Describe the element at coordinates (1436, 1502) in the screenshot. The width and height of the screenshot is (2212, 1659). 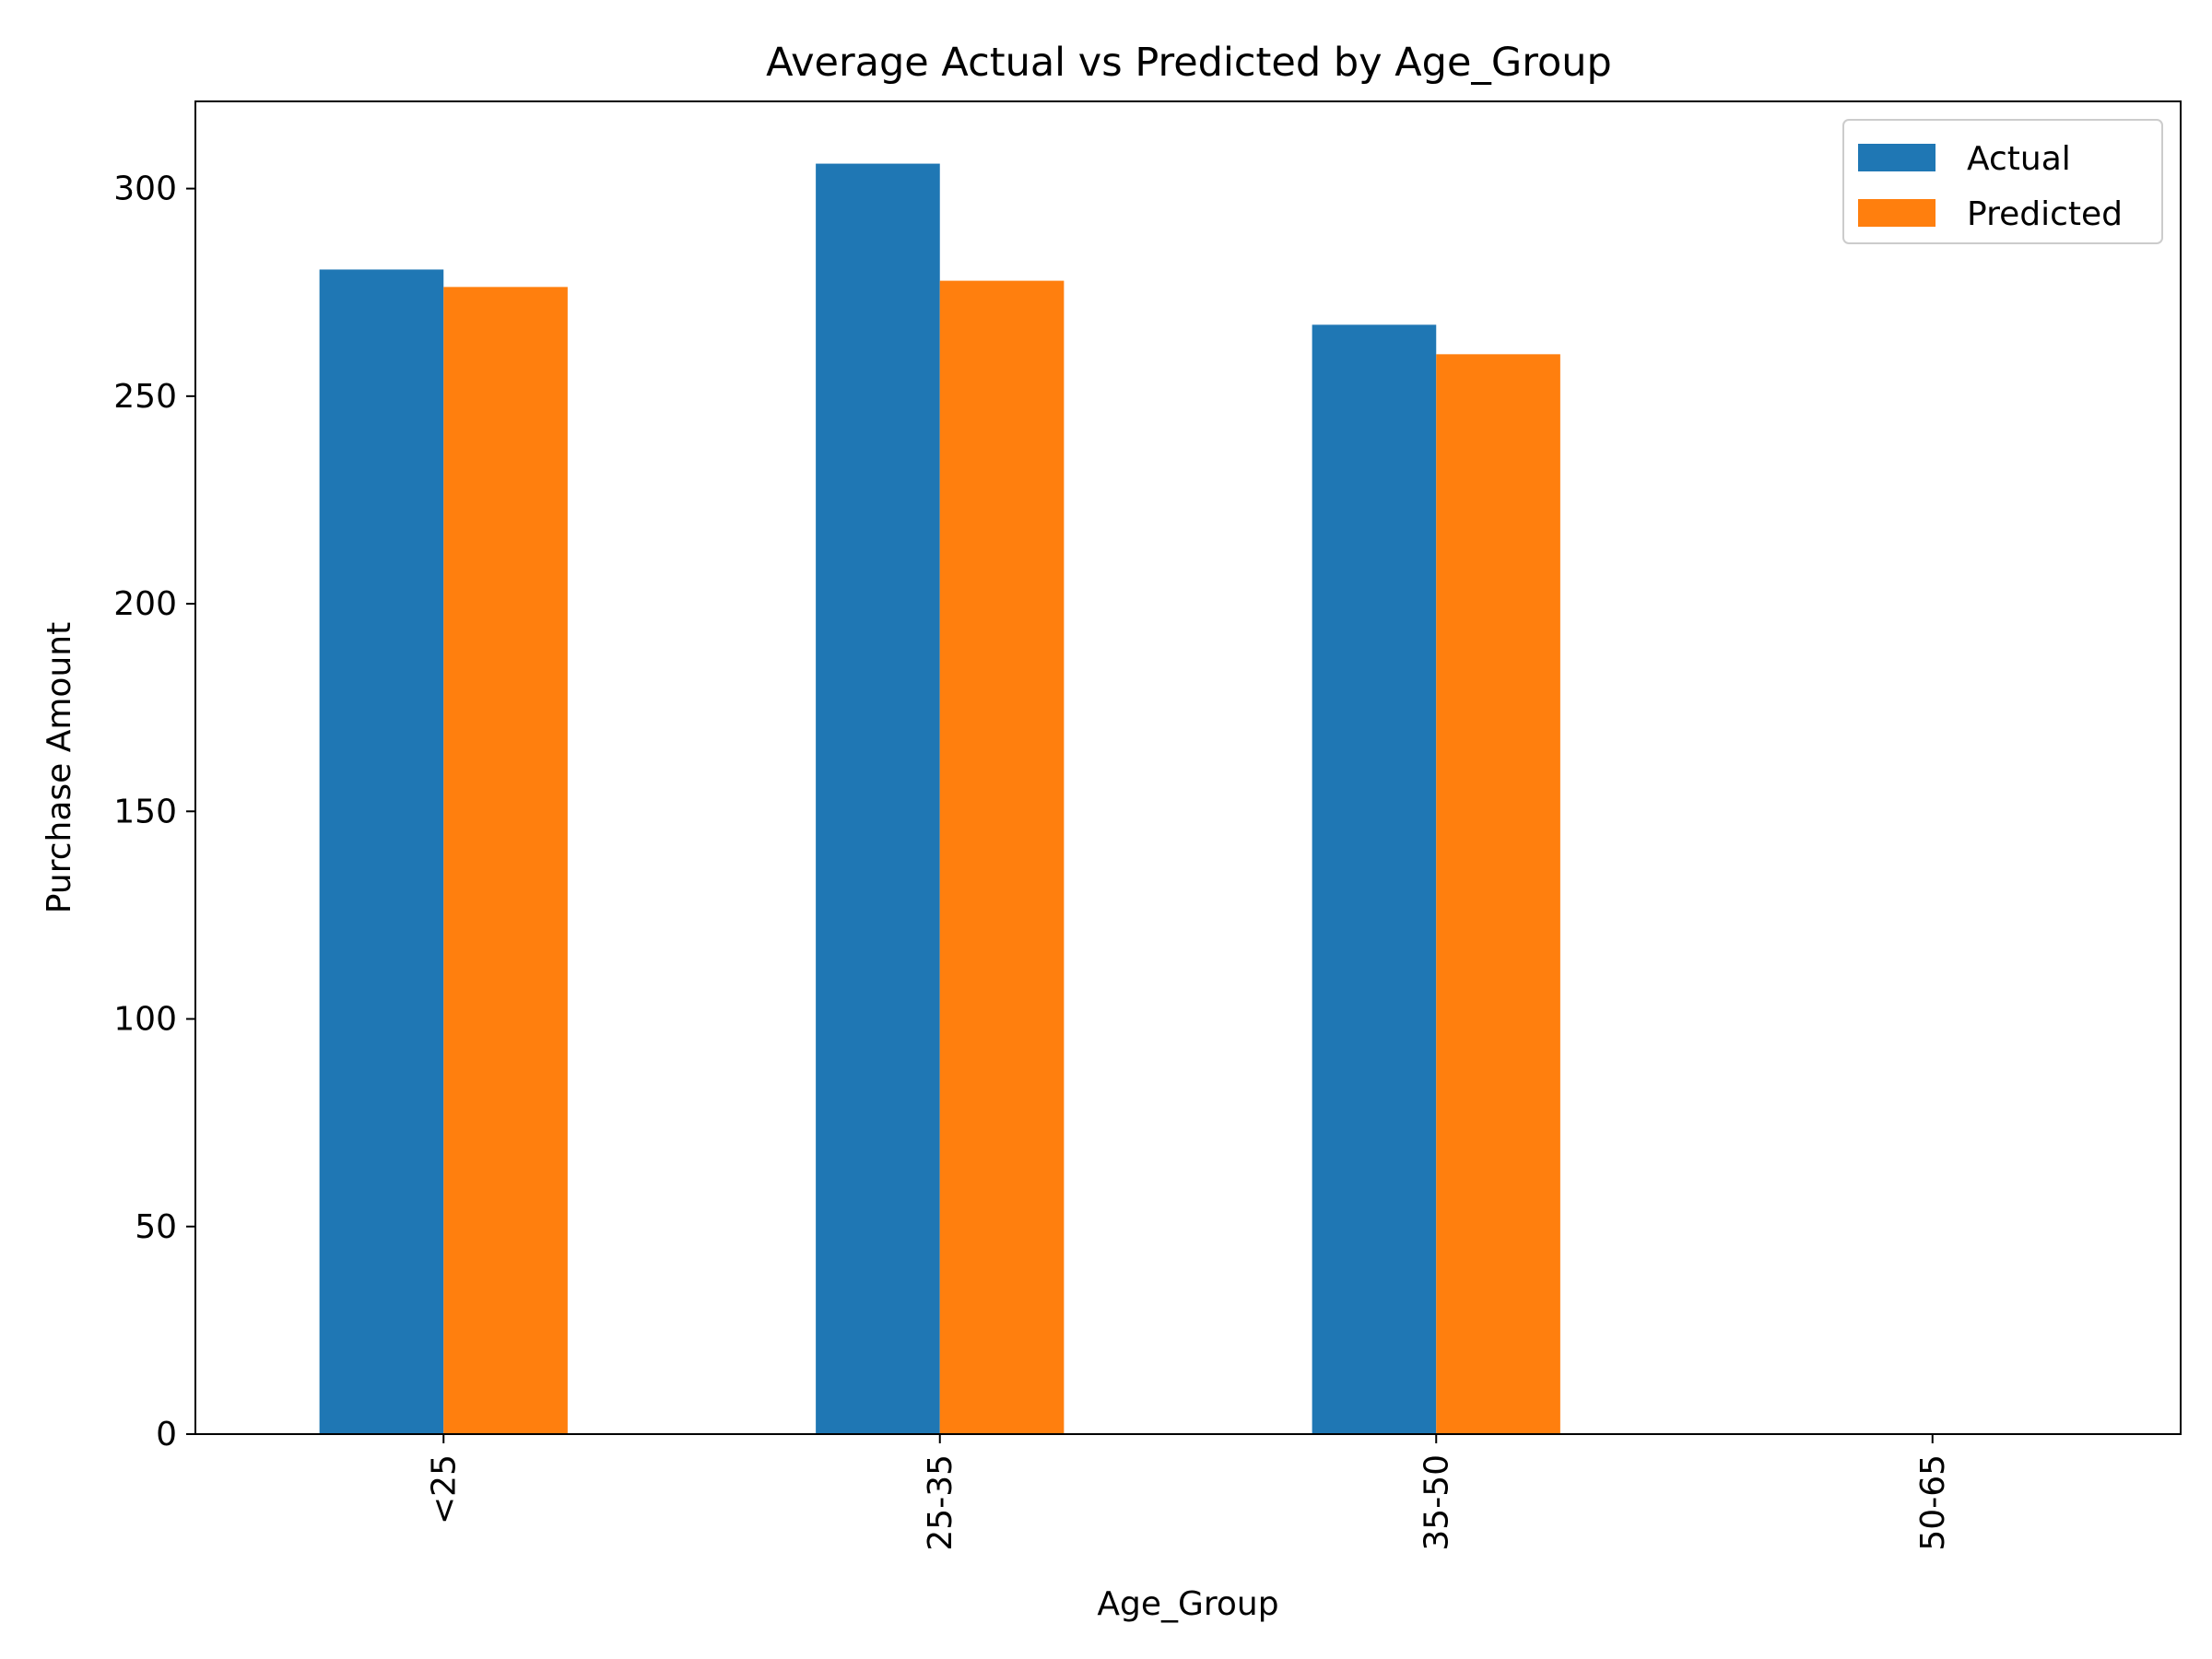
I see `x-tick-label: 35-50` at that location.